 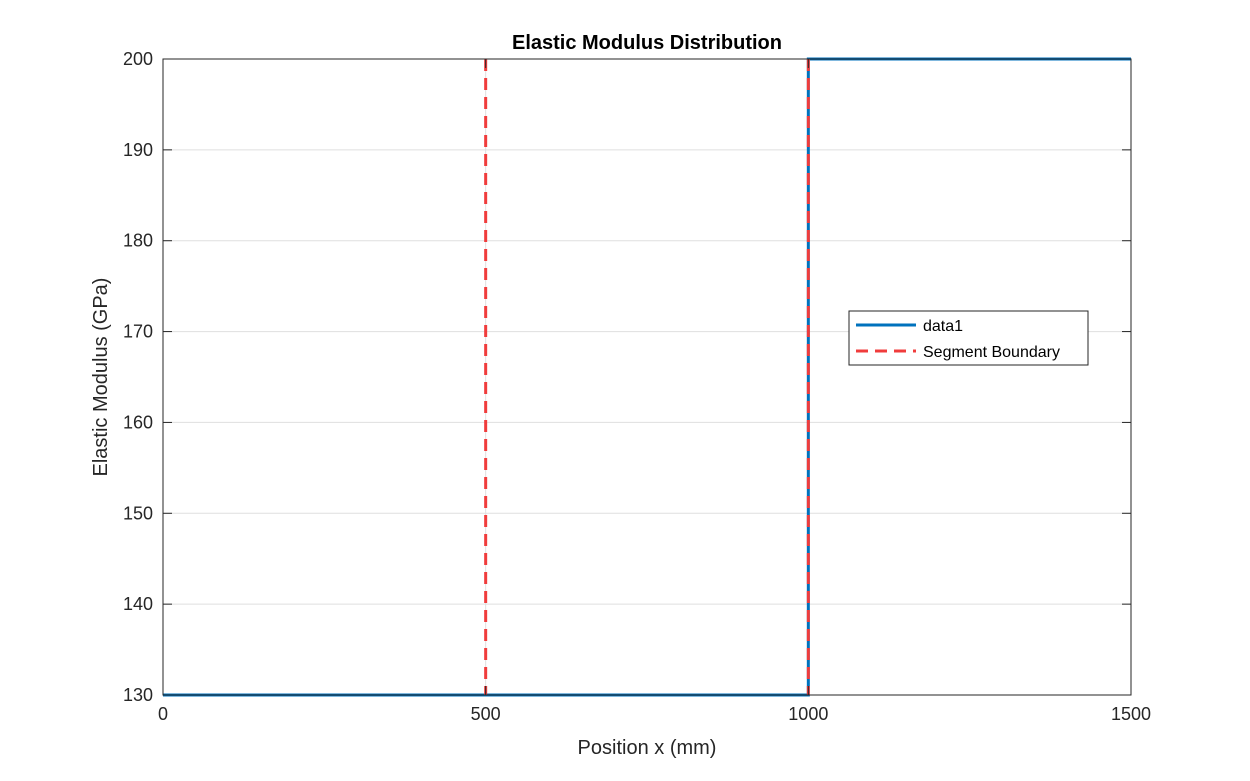 What do you see at coordinates (647, 43) in the screenshot?
I see `chart-title: Elastic Modulus Distribution` at bounding box center [647, 43].